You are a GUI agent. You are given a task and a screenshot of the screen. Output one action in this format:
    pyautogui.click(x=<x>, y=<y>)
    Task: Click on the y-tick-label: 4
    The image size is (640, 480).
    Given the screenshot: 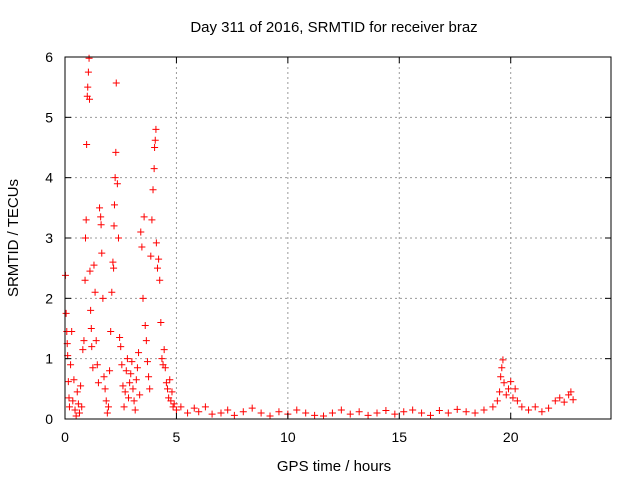 What is the action you would take?
    pyautogui.click(x=49, y=178)
    